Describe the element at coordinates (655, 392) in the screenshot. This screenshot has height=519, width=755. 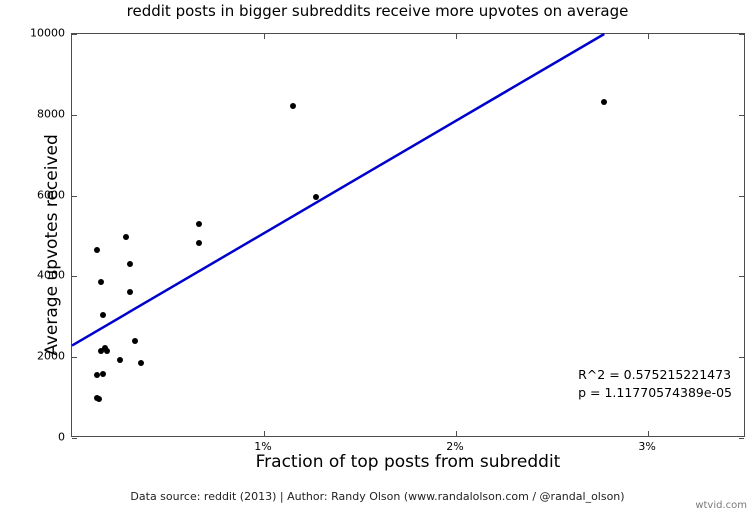
I see `p-value-text: p = 1.11770574389e-05` at that location.